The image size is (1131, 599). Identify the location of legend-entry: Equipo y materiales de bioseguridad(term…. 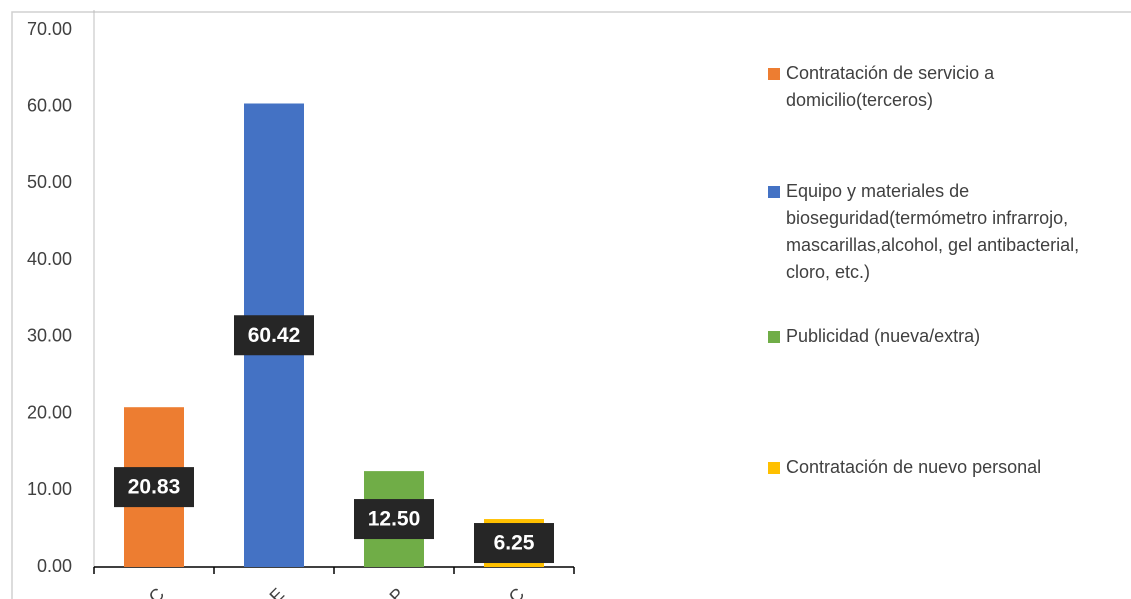
(948, 232).